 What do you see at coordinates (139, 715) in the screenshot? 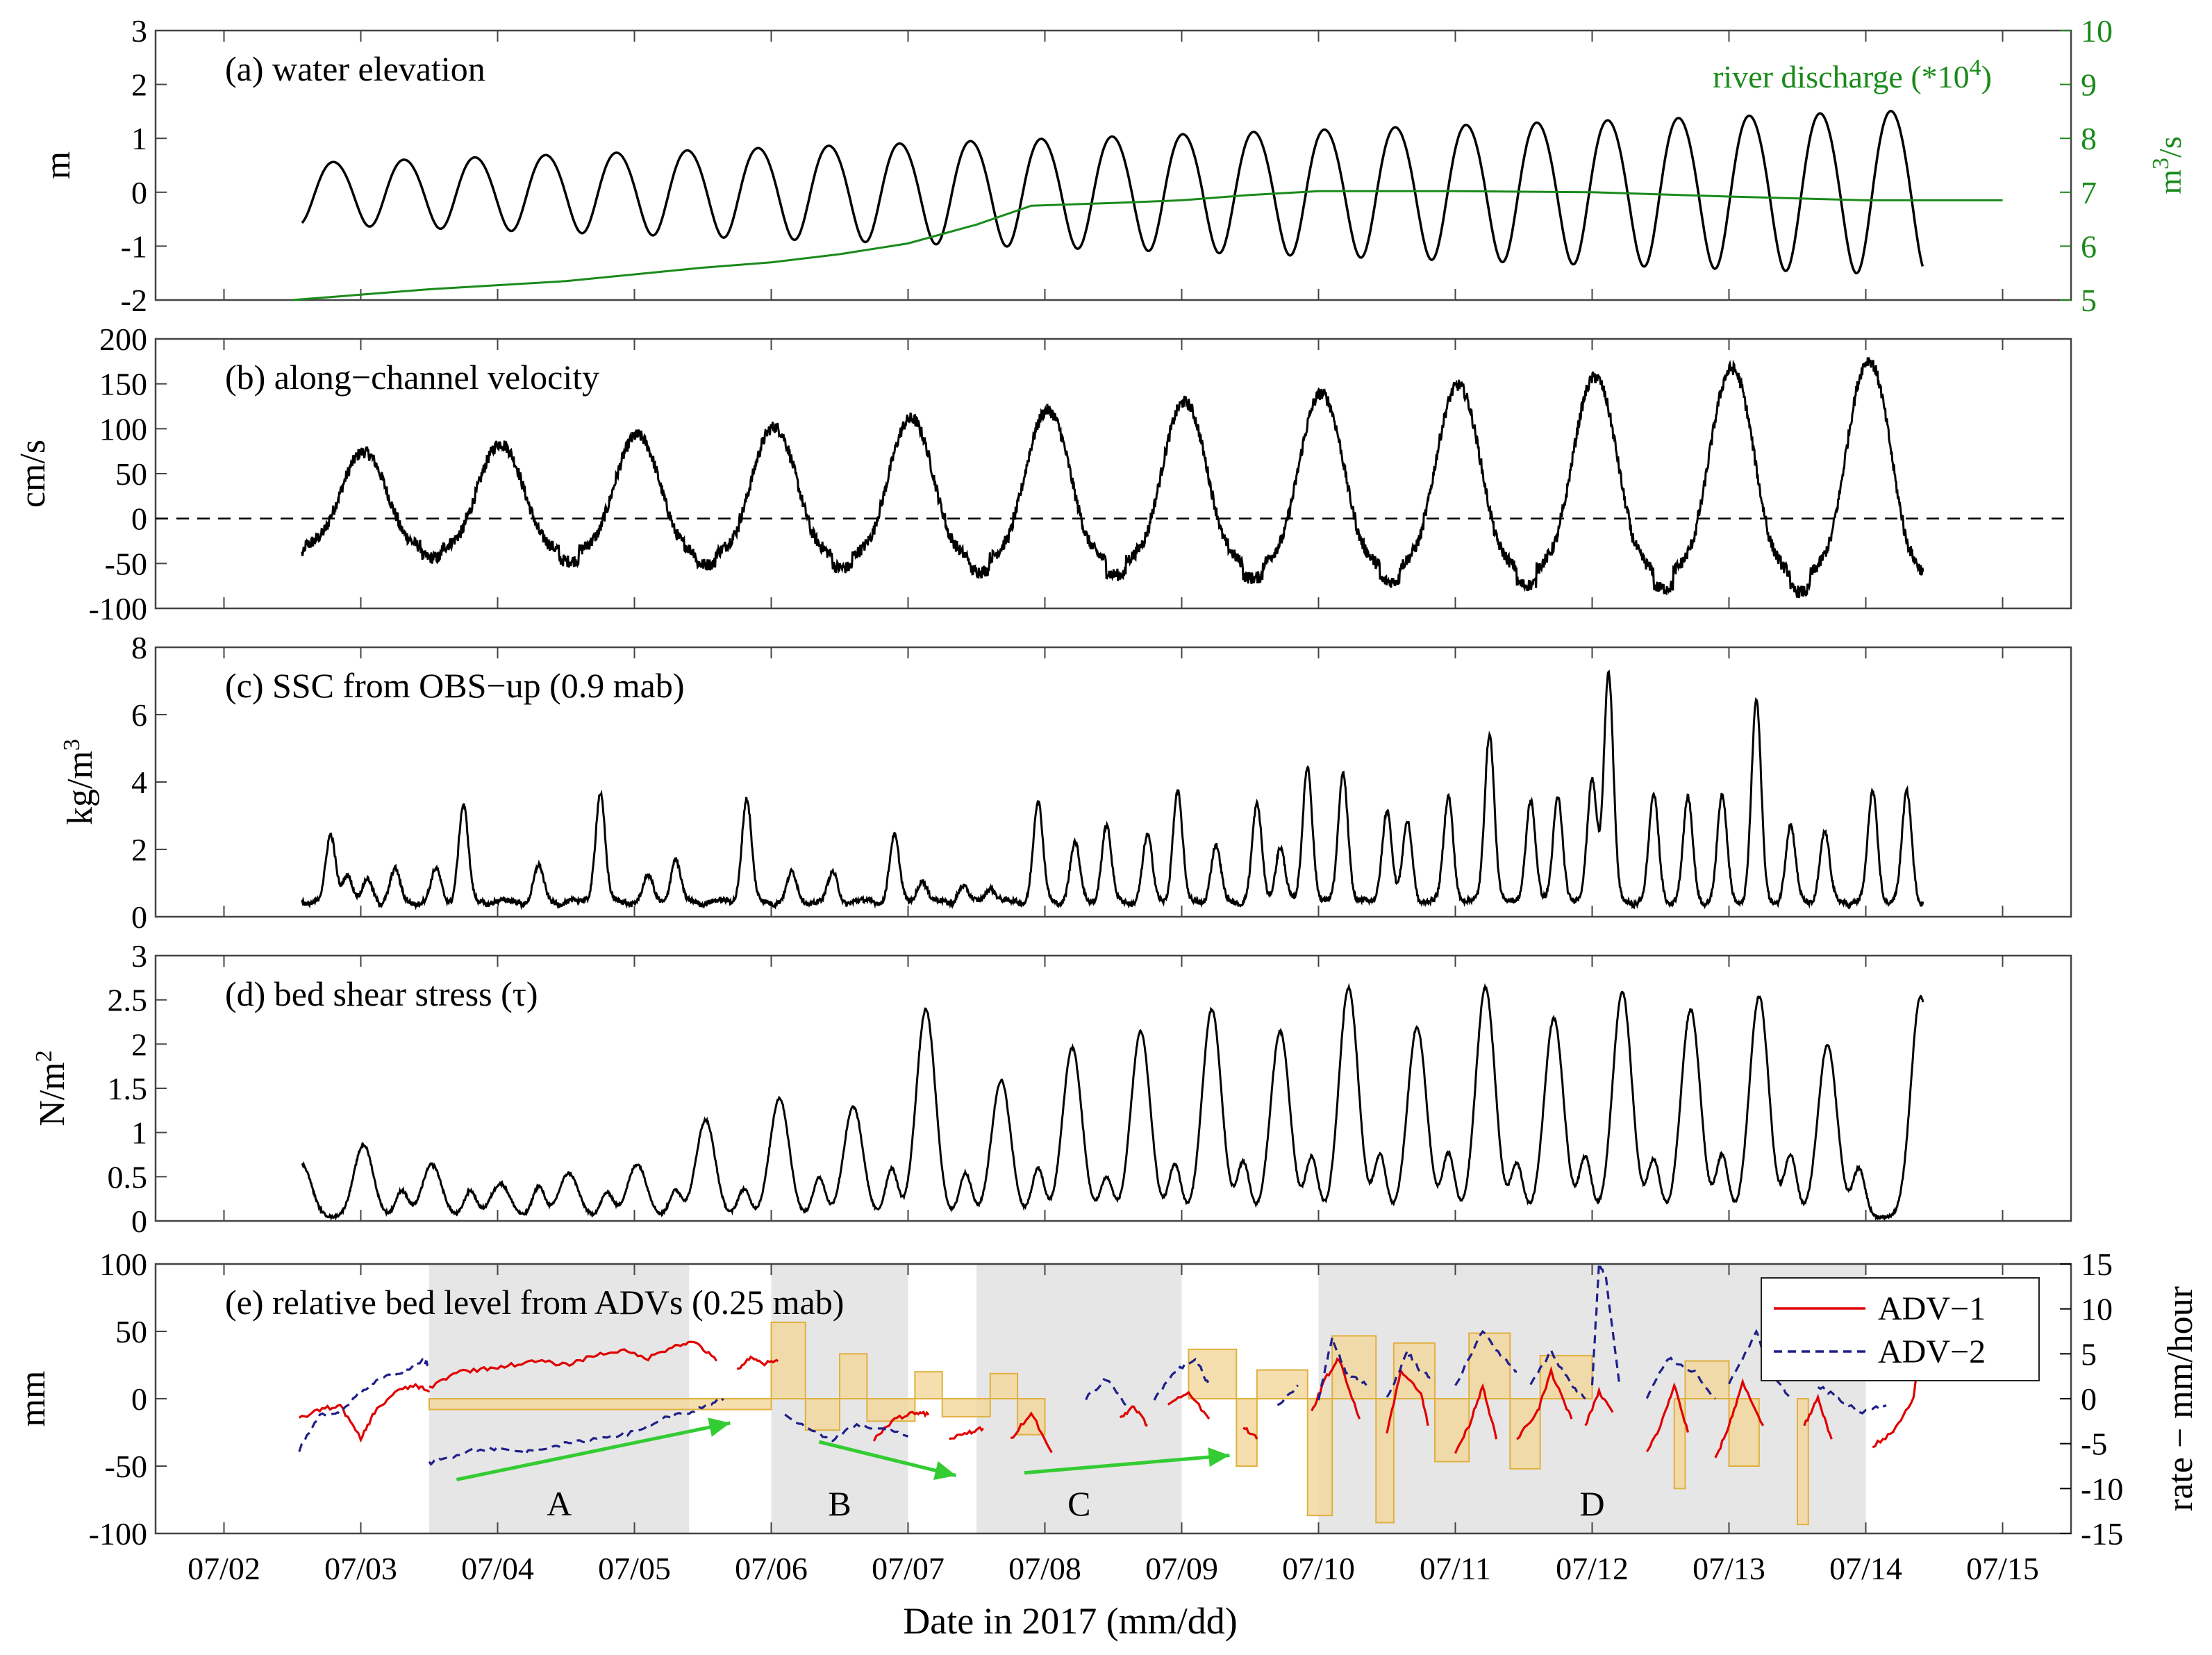
I see `panel-c-ytick-label: 6` at bounding box center [139, 715].